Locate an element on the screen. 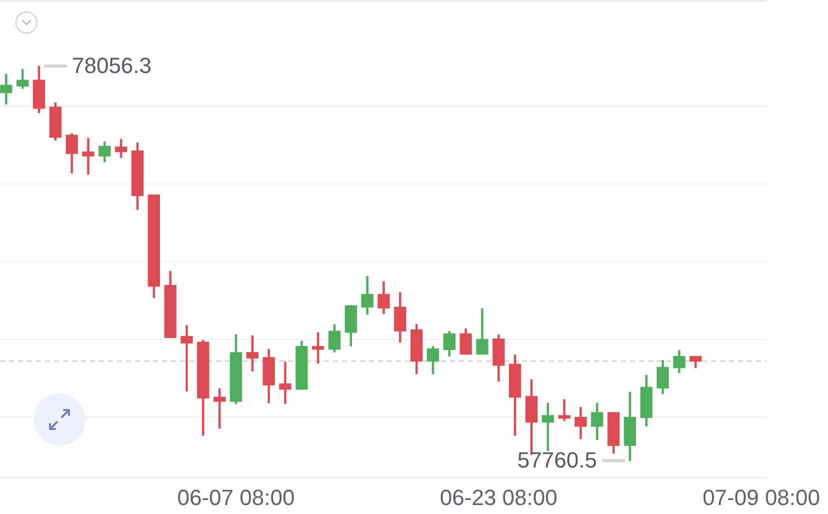 The width and height of the screenshot is (828, 514). x-tick-label: 06-07 08:00 is located at coordinates (236, 497).